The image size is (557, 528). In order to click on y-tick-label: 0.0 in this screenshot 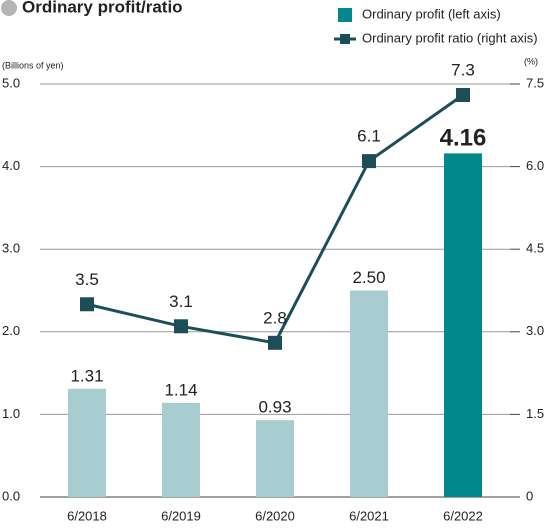, I will do `click(11, 495)`.